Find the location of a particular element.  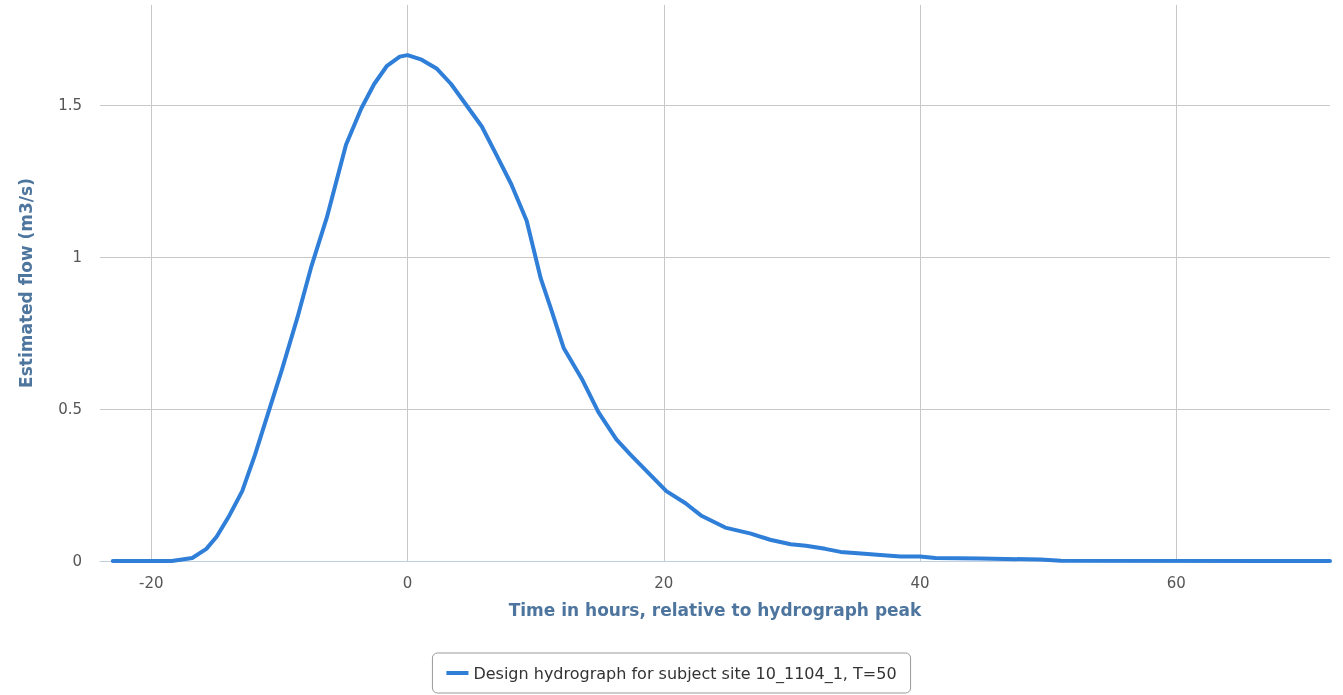

x-axis-title: Time in hours, relative to hydrograph peak is located at coordinates (715, 609).